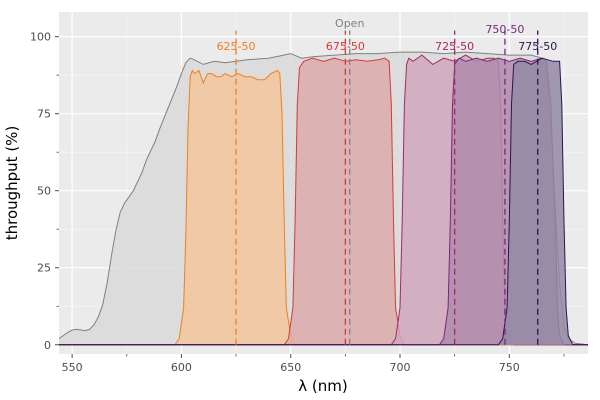  I want to click on label-675-50: 675-50, so click(345, 46).